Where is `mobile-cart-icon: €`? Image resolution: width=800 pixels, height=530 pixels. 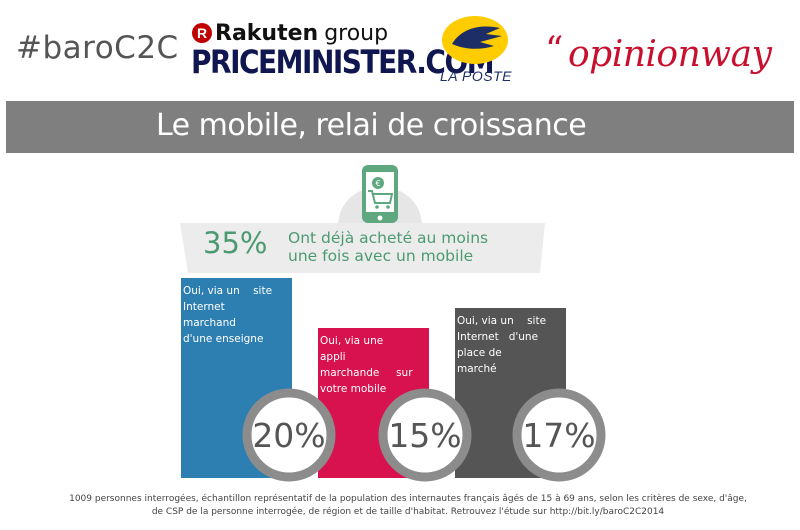 mobile-cart-icon: € is located at coordinates (380, 199).